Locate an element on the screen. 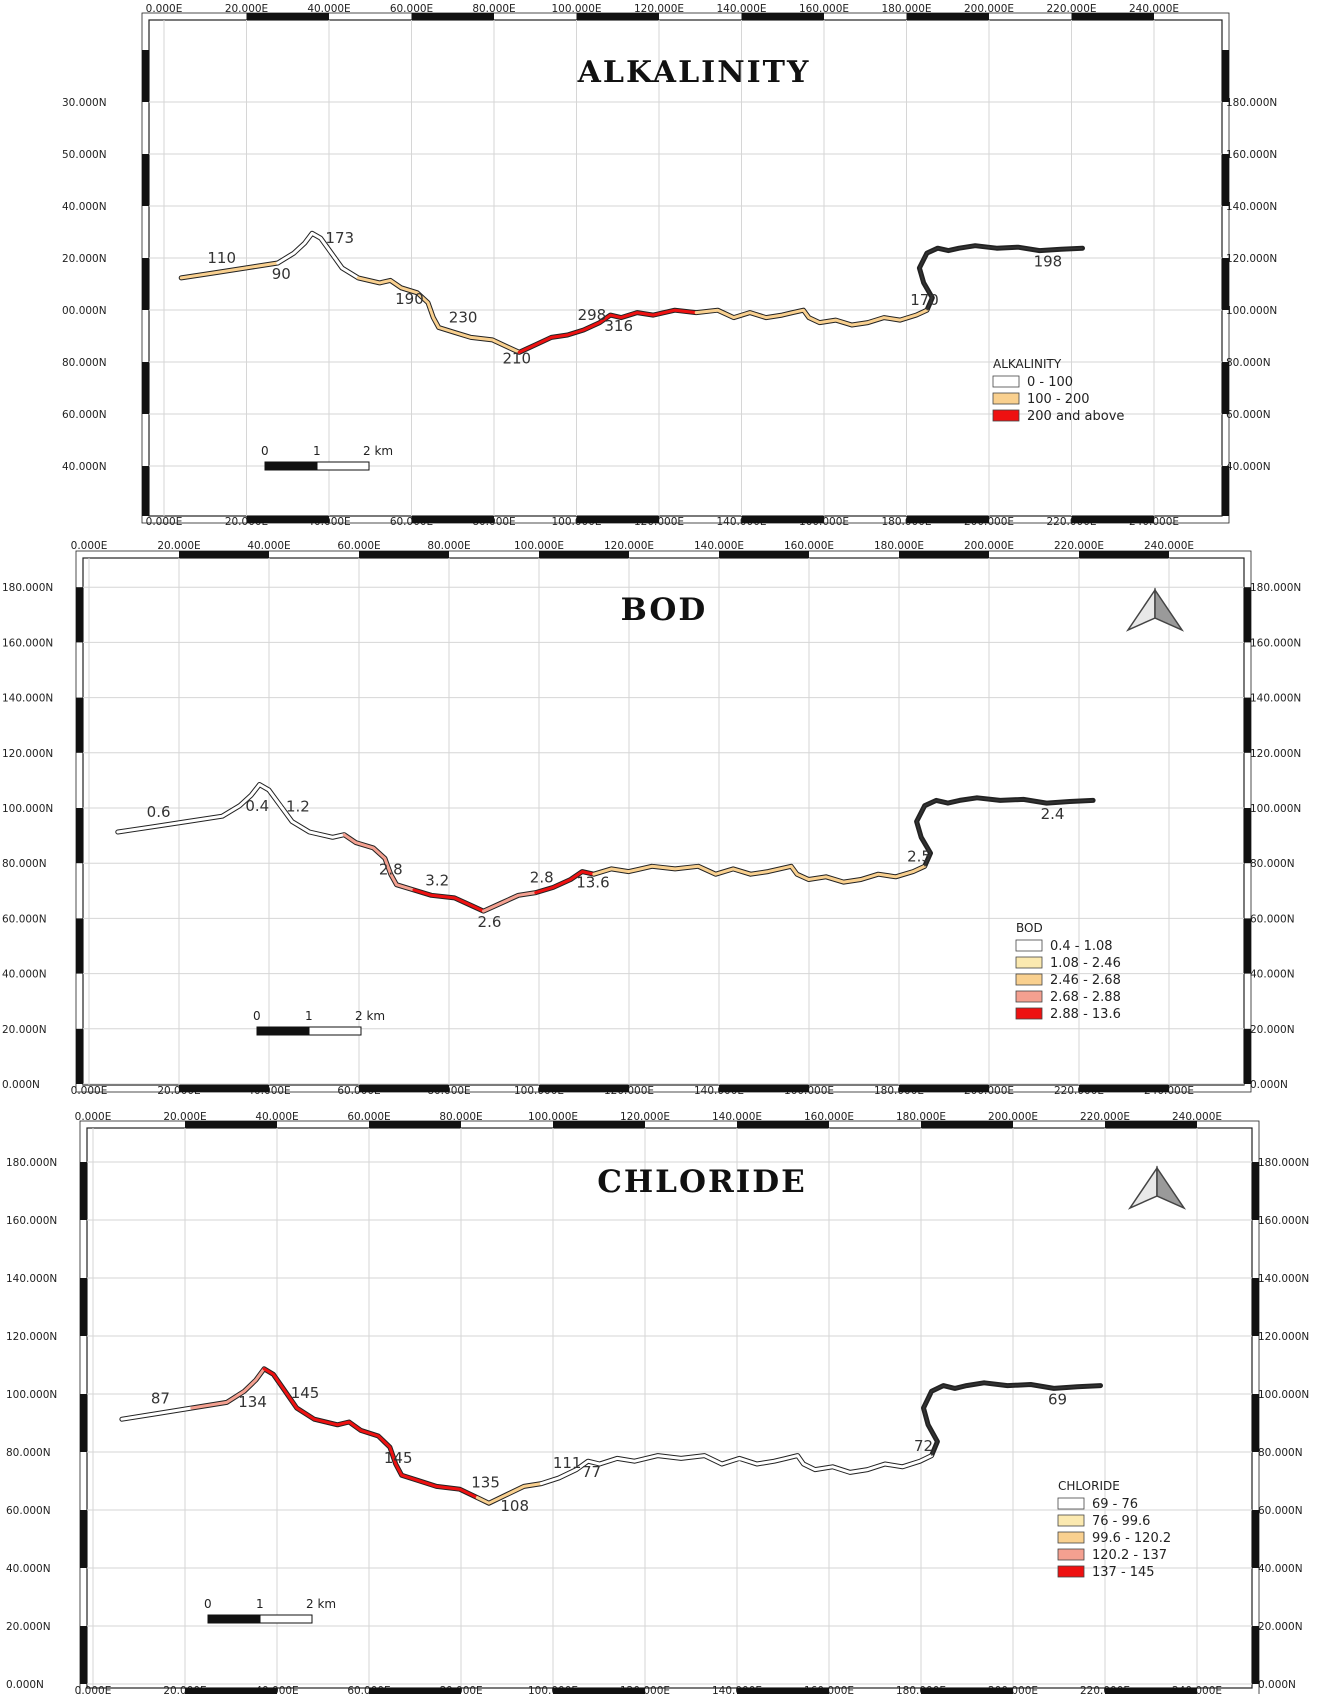 Image resolution: width=1337 pixels, height=1694 pixels. x-tick-label-top: 60.000E is located at coordinates (368, 1117).